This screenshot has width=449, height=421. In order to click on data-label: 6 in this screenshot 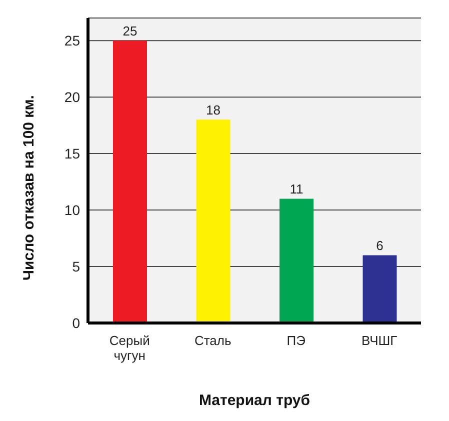, I will do `click(380, 246)`.